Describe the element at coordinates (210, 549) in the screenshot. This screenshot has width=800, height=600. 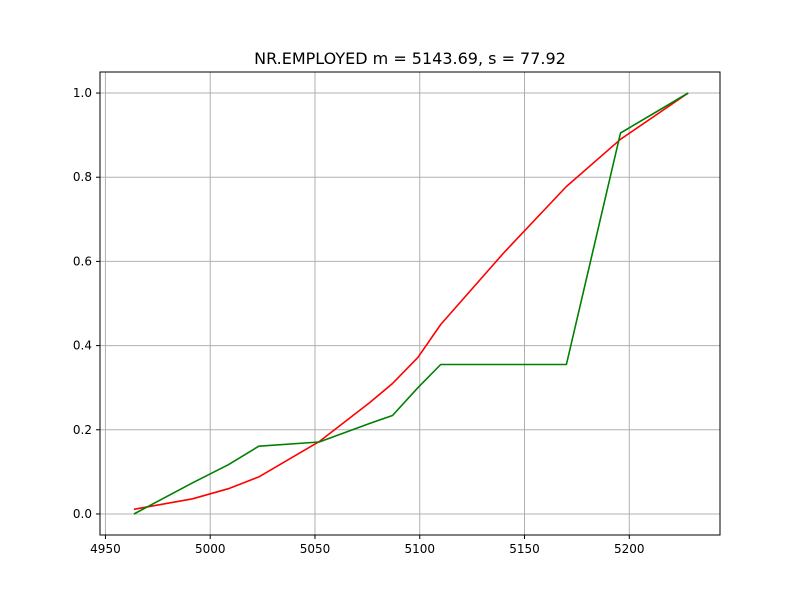
I see `x-tick-label: 5000` at that location.